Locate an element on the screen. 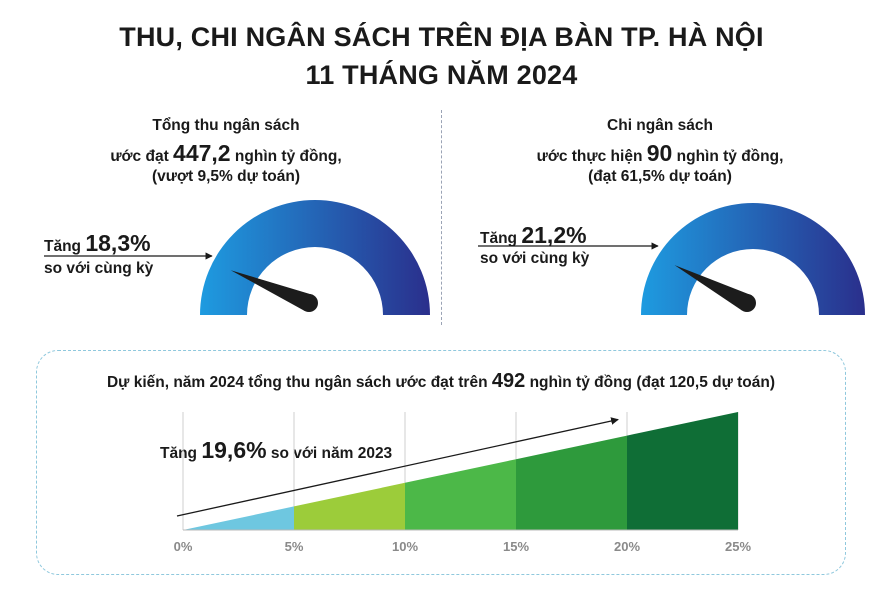  x-tick-label: 20% is located at coordinates (627, 546).